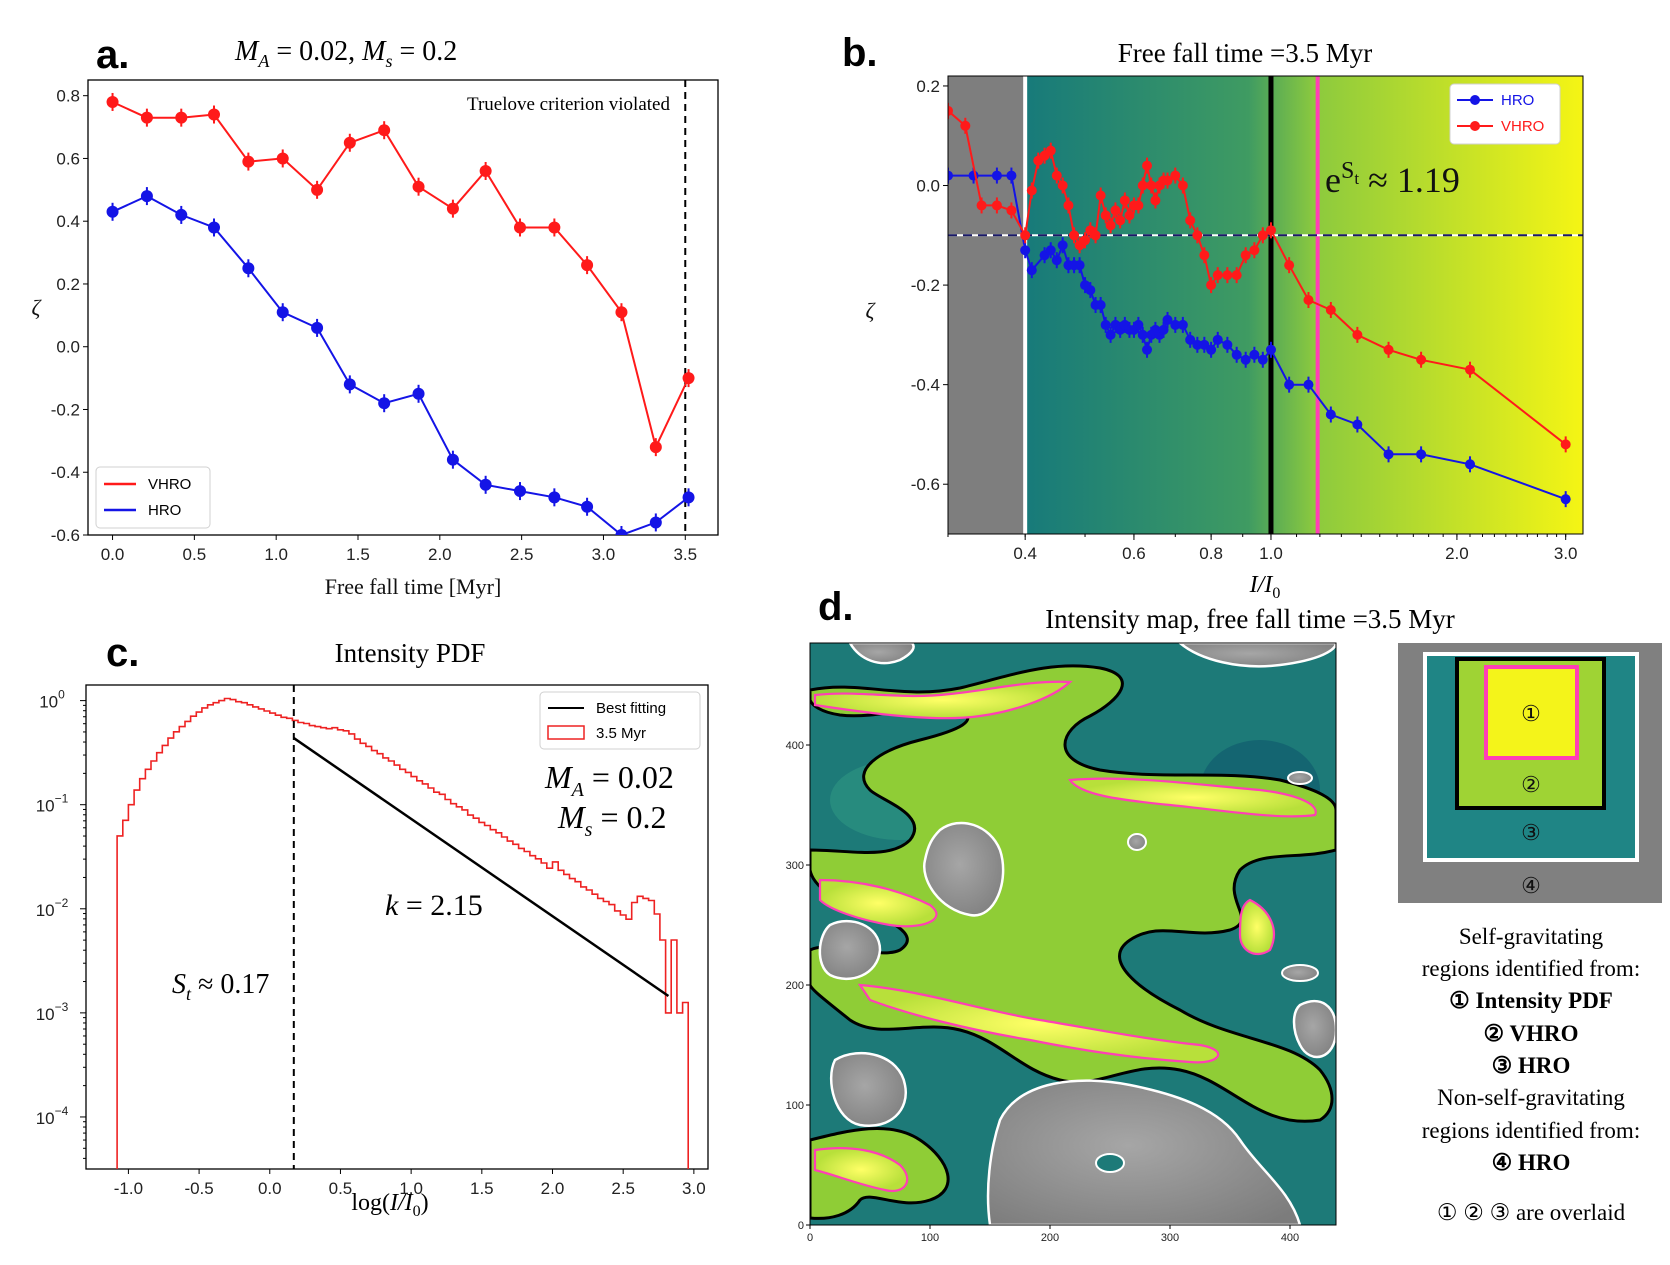 This screenshot has width=1670, height=1265. What do you see at coordinates (795, 866) in the screenshot?
I see `y-tick-label: 300` at bounding box center [795, 866].